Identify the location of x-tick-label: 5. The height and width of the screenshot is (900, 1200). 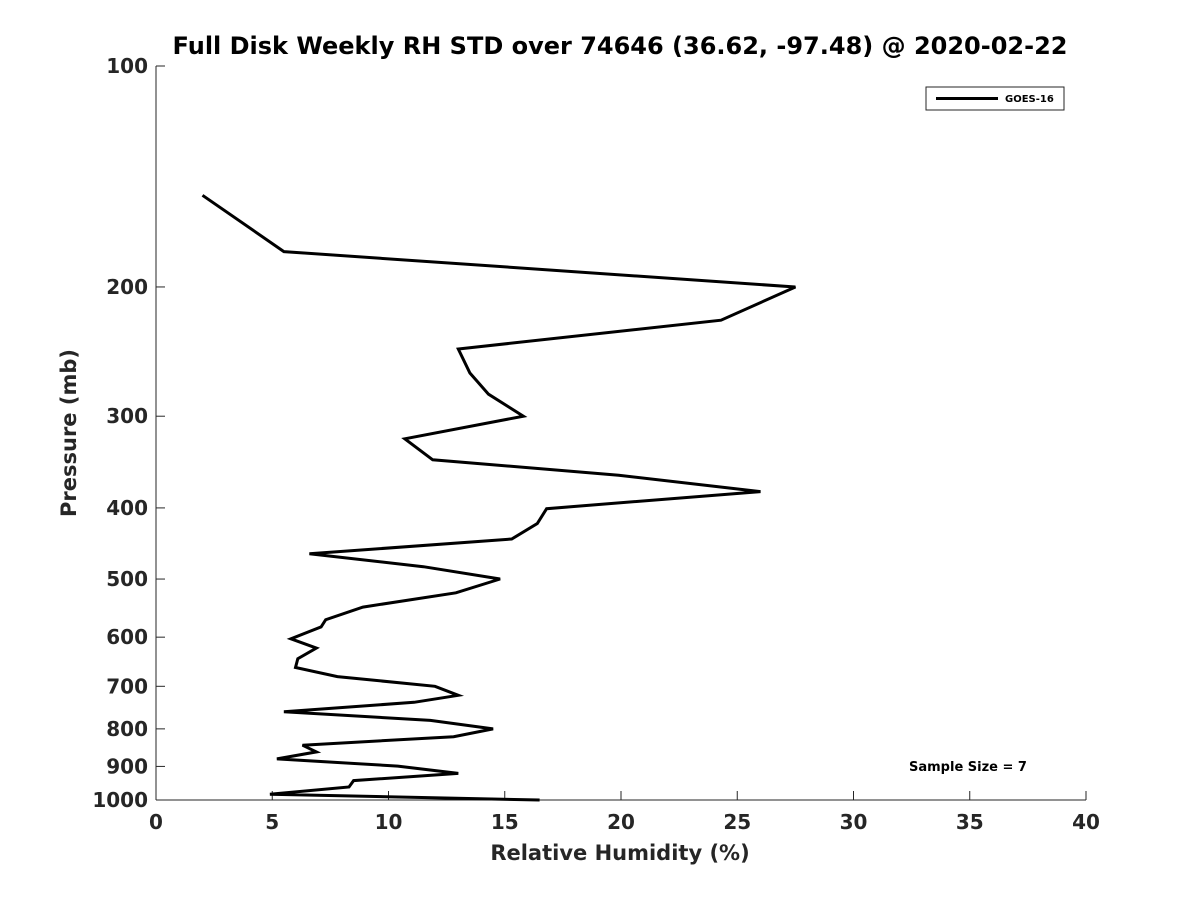
(272, 822).